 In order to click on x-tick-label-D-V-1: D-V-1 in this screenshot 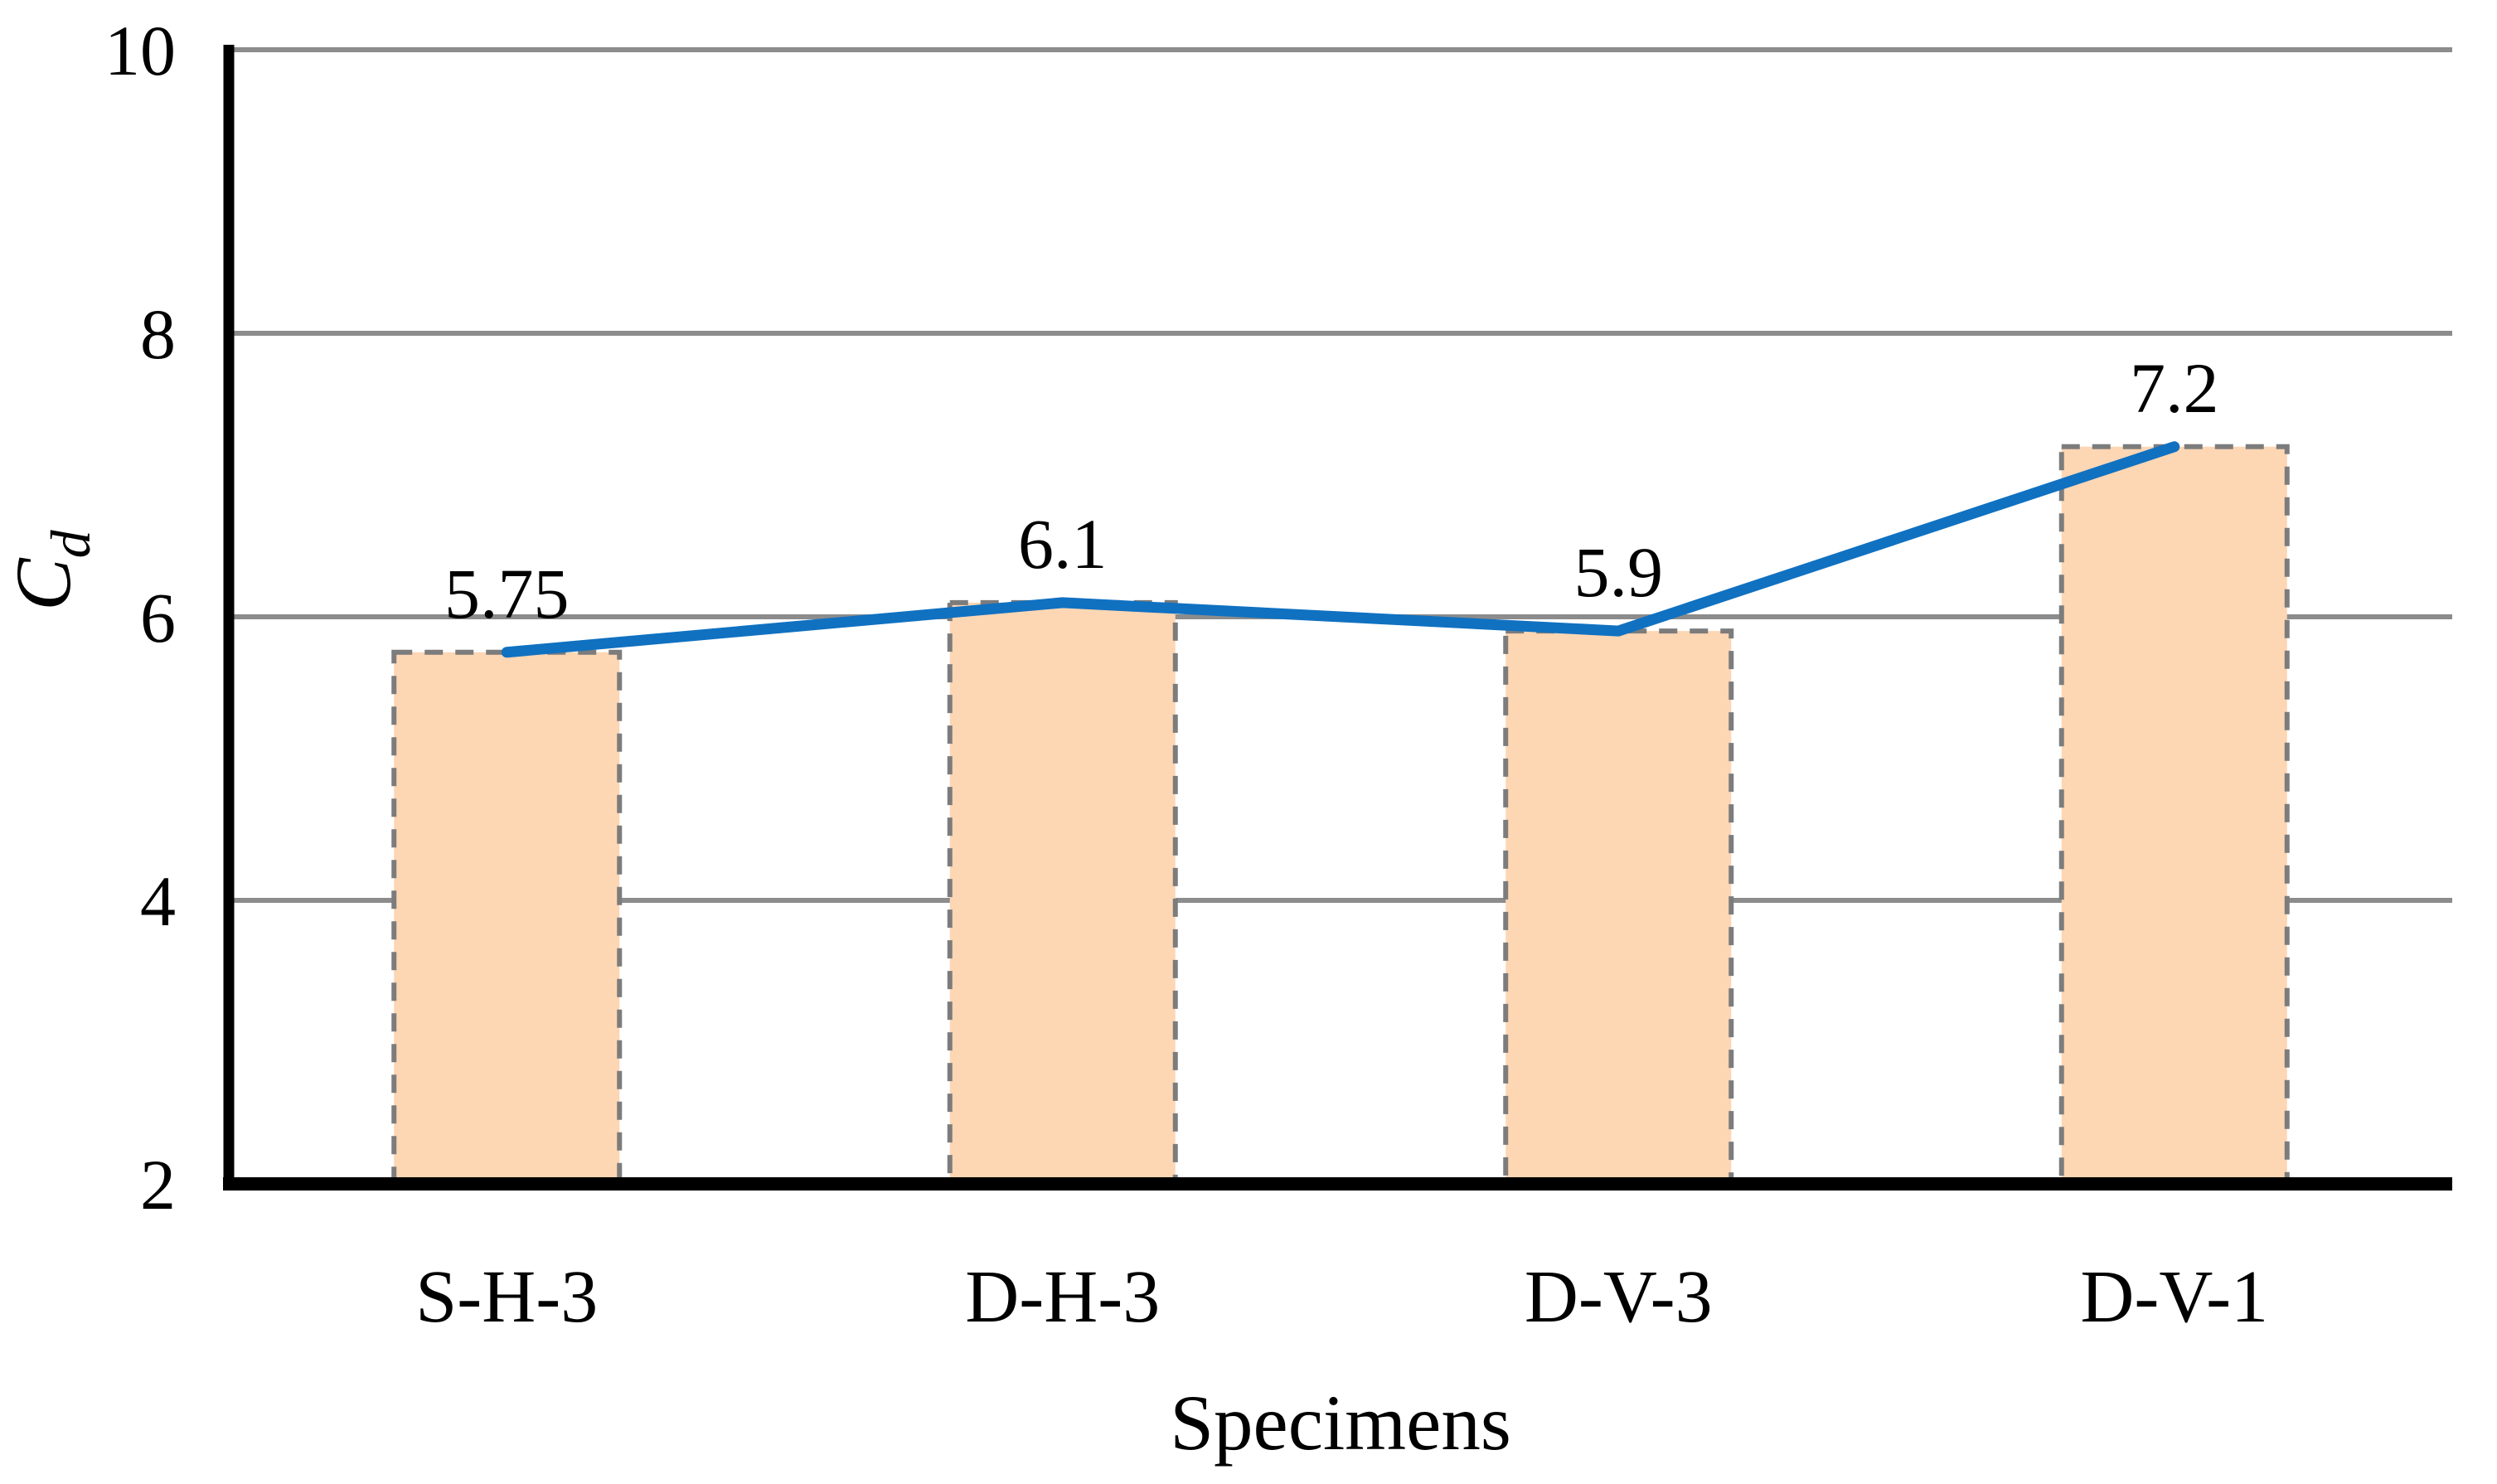, I will do `click(2174, 1297)`.